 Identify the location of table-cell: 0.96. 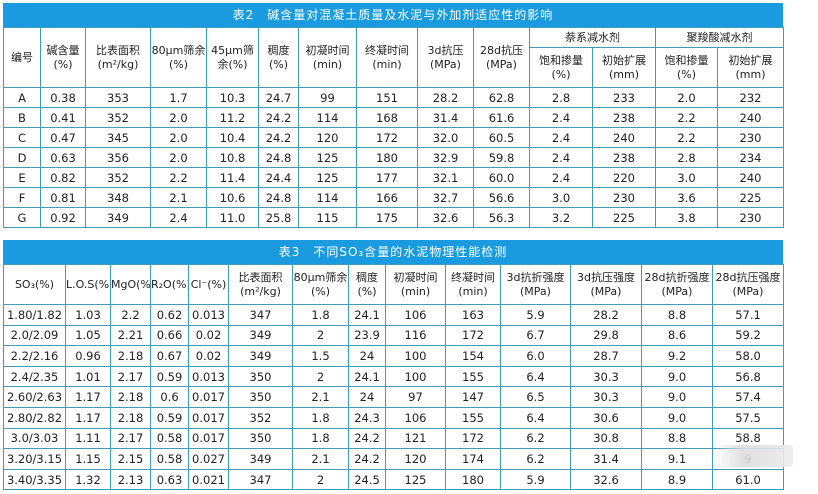
(88, 356).